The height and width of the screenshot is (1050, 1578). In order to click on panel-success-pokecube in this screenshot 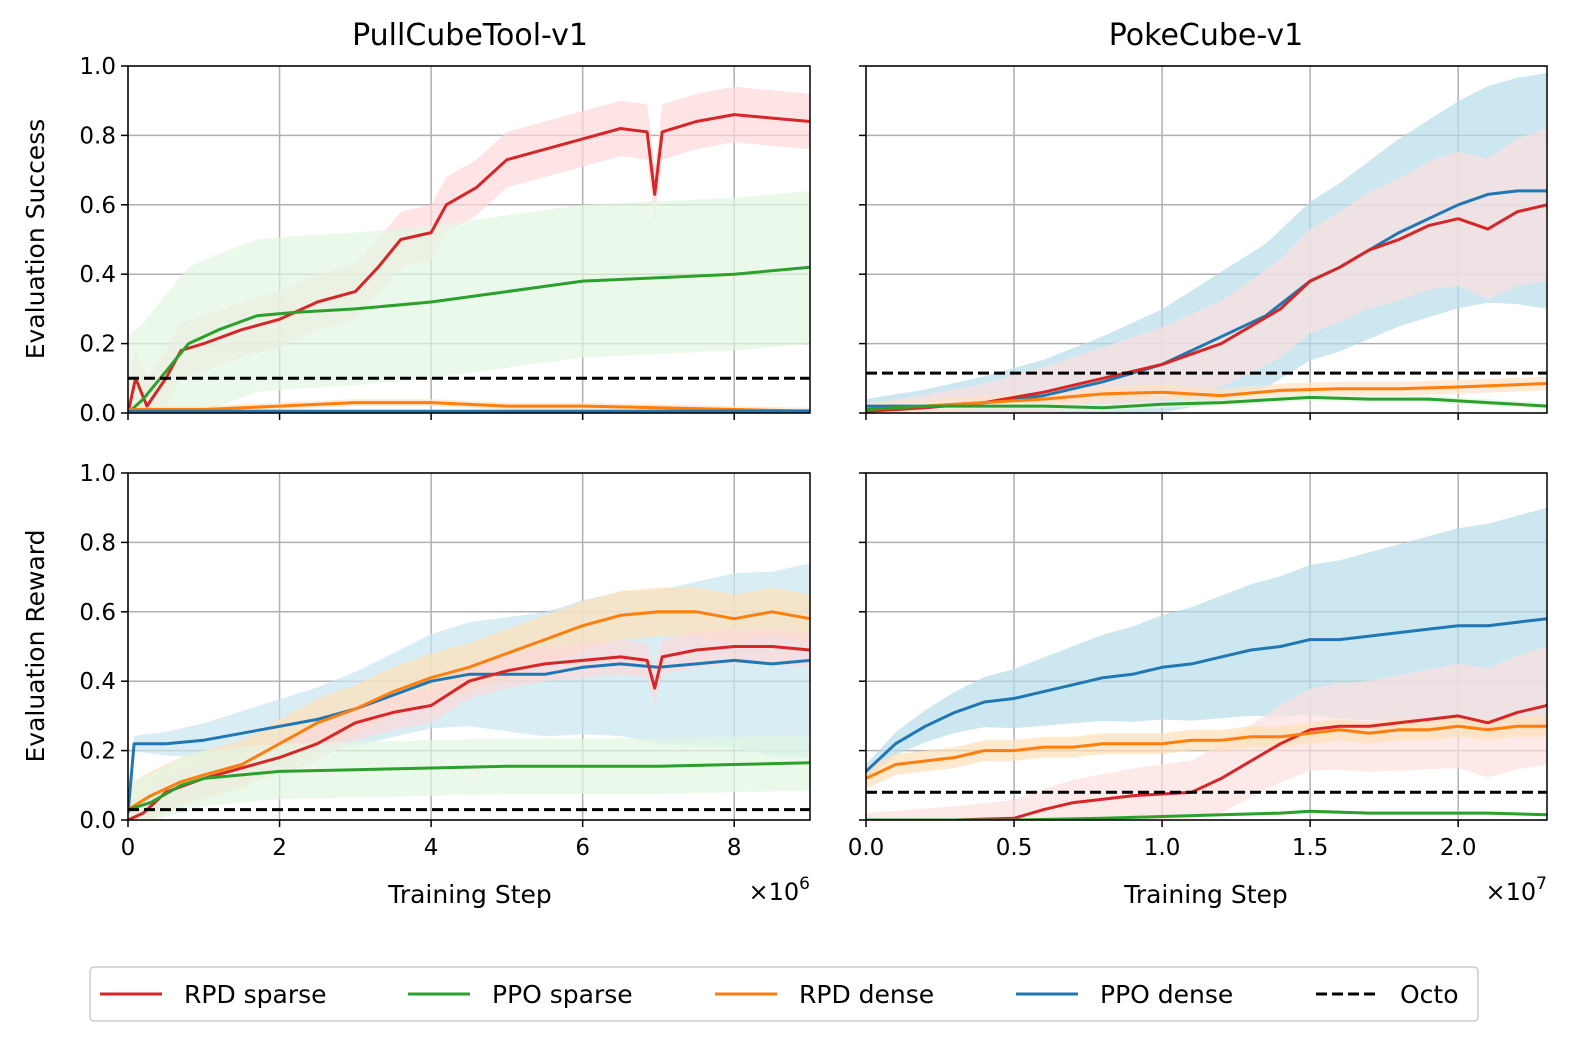, I will do `click(1203, 242)`.